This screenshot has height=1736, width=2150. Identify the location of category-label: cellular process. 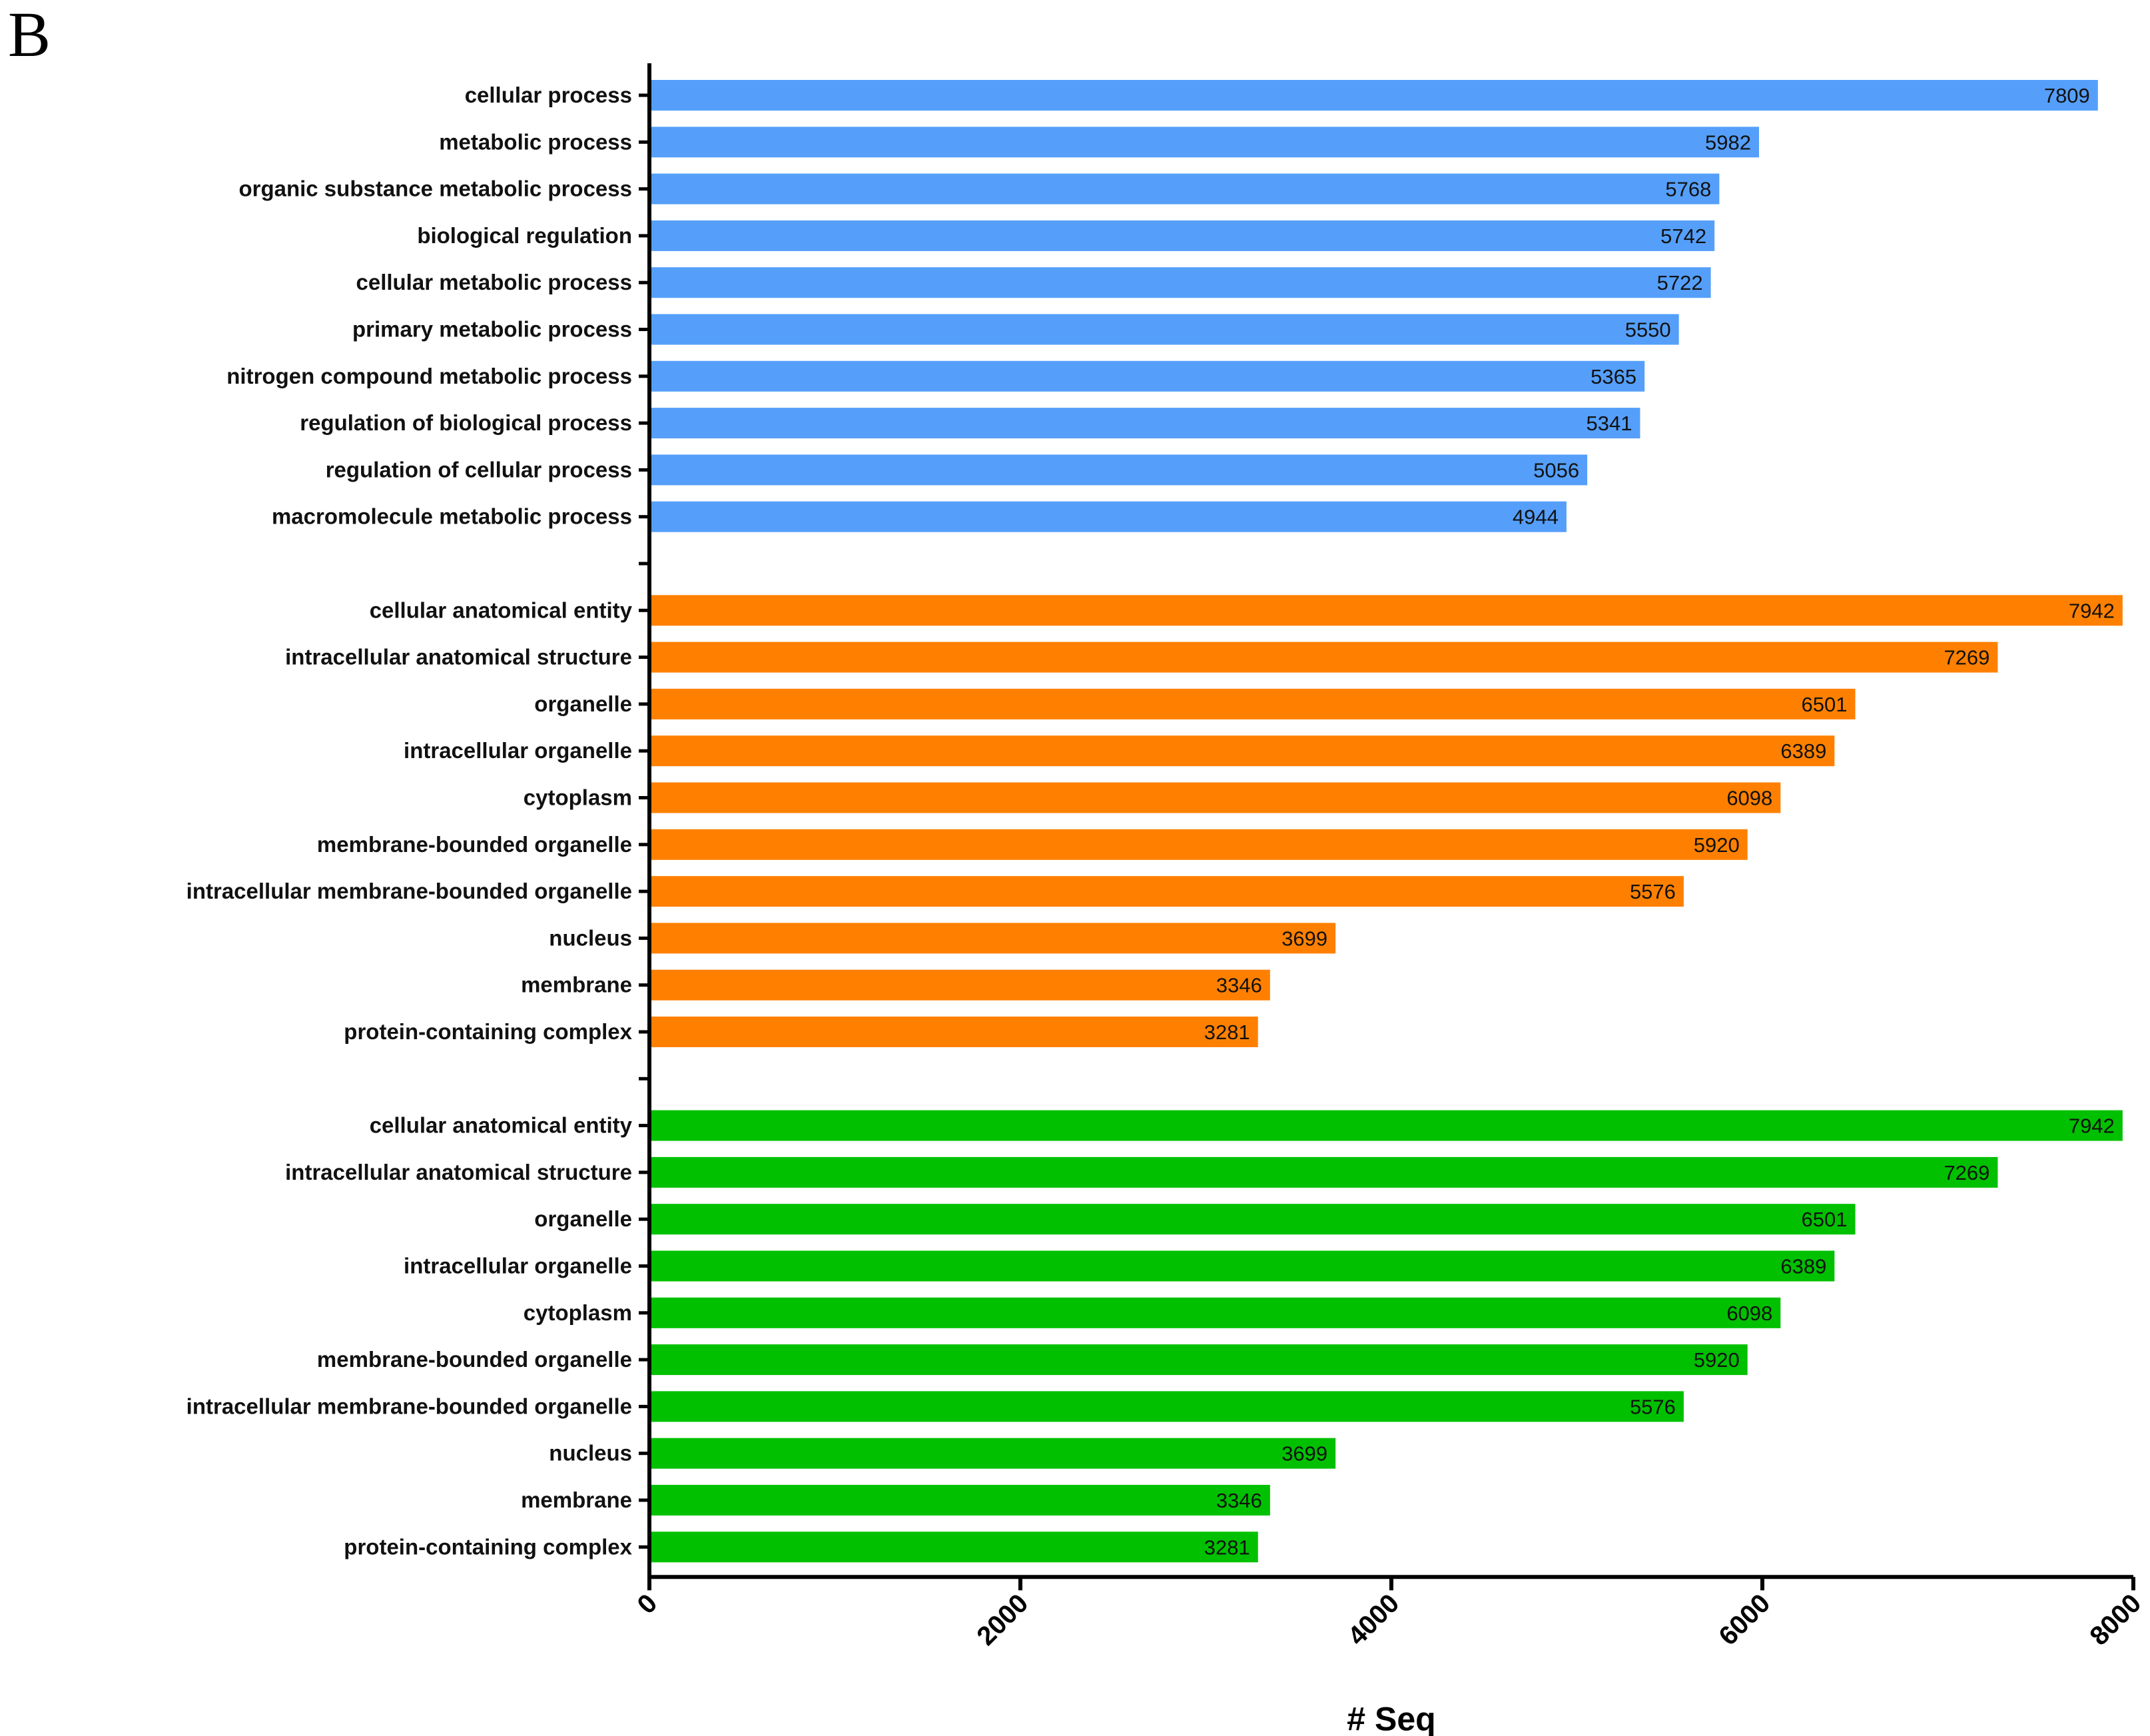
(549, 95).